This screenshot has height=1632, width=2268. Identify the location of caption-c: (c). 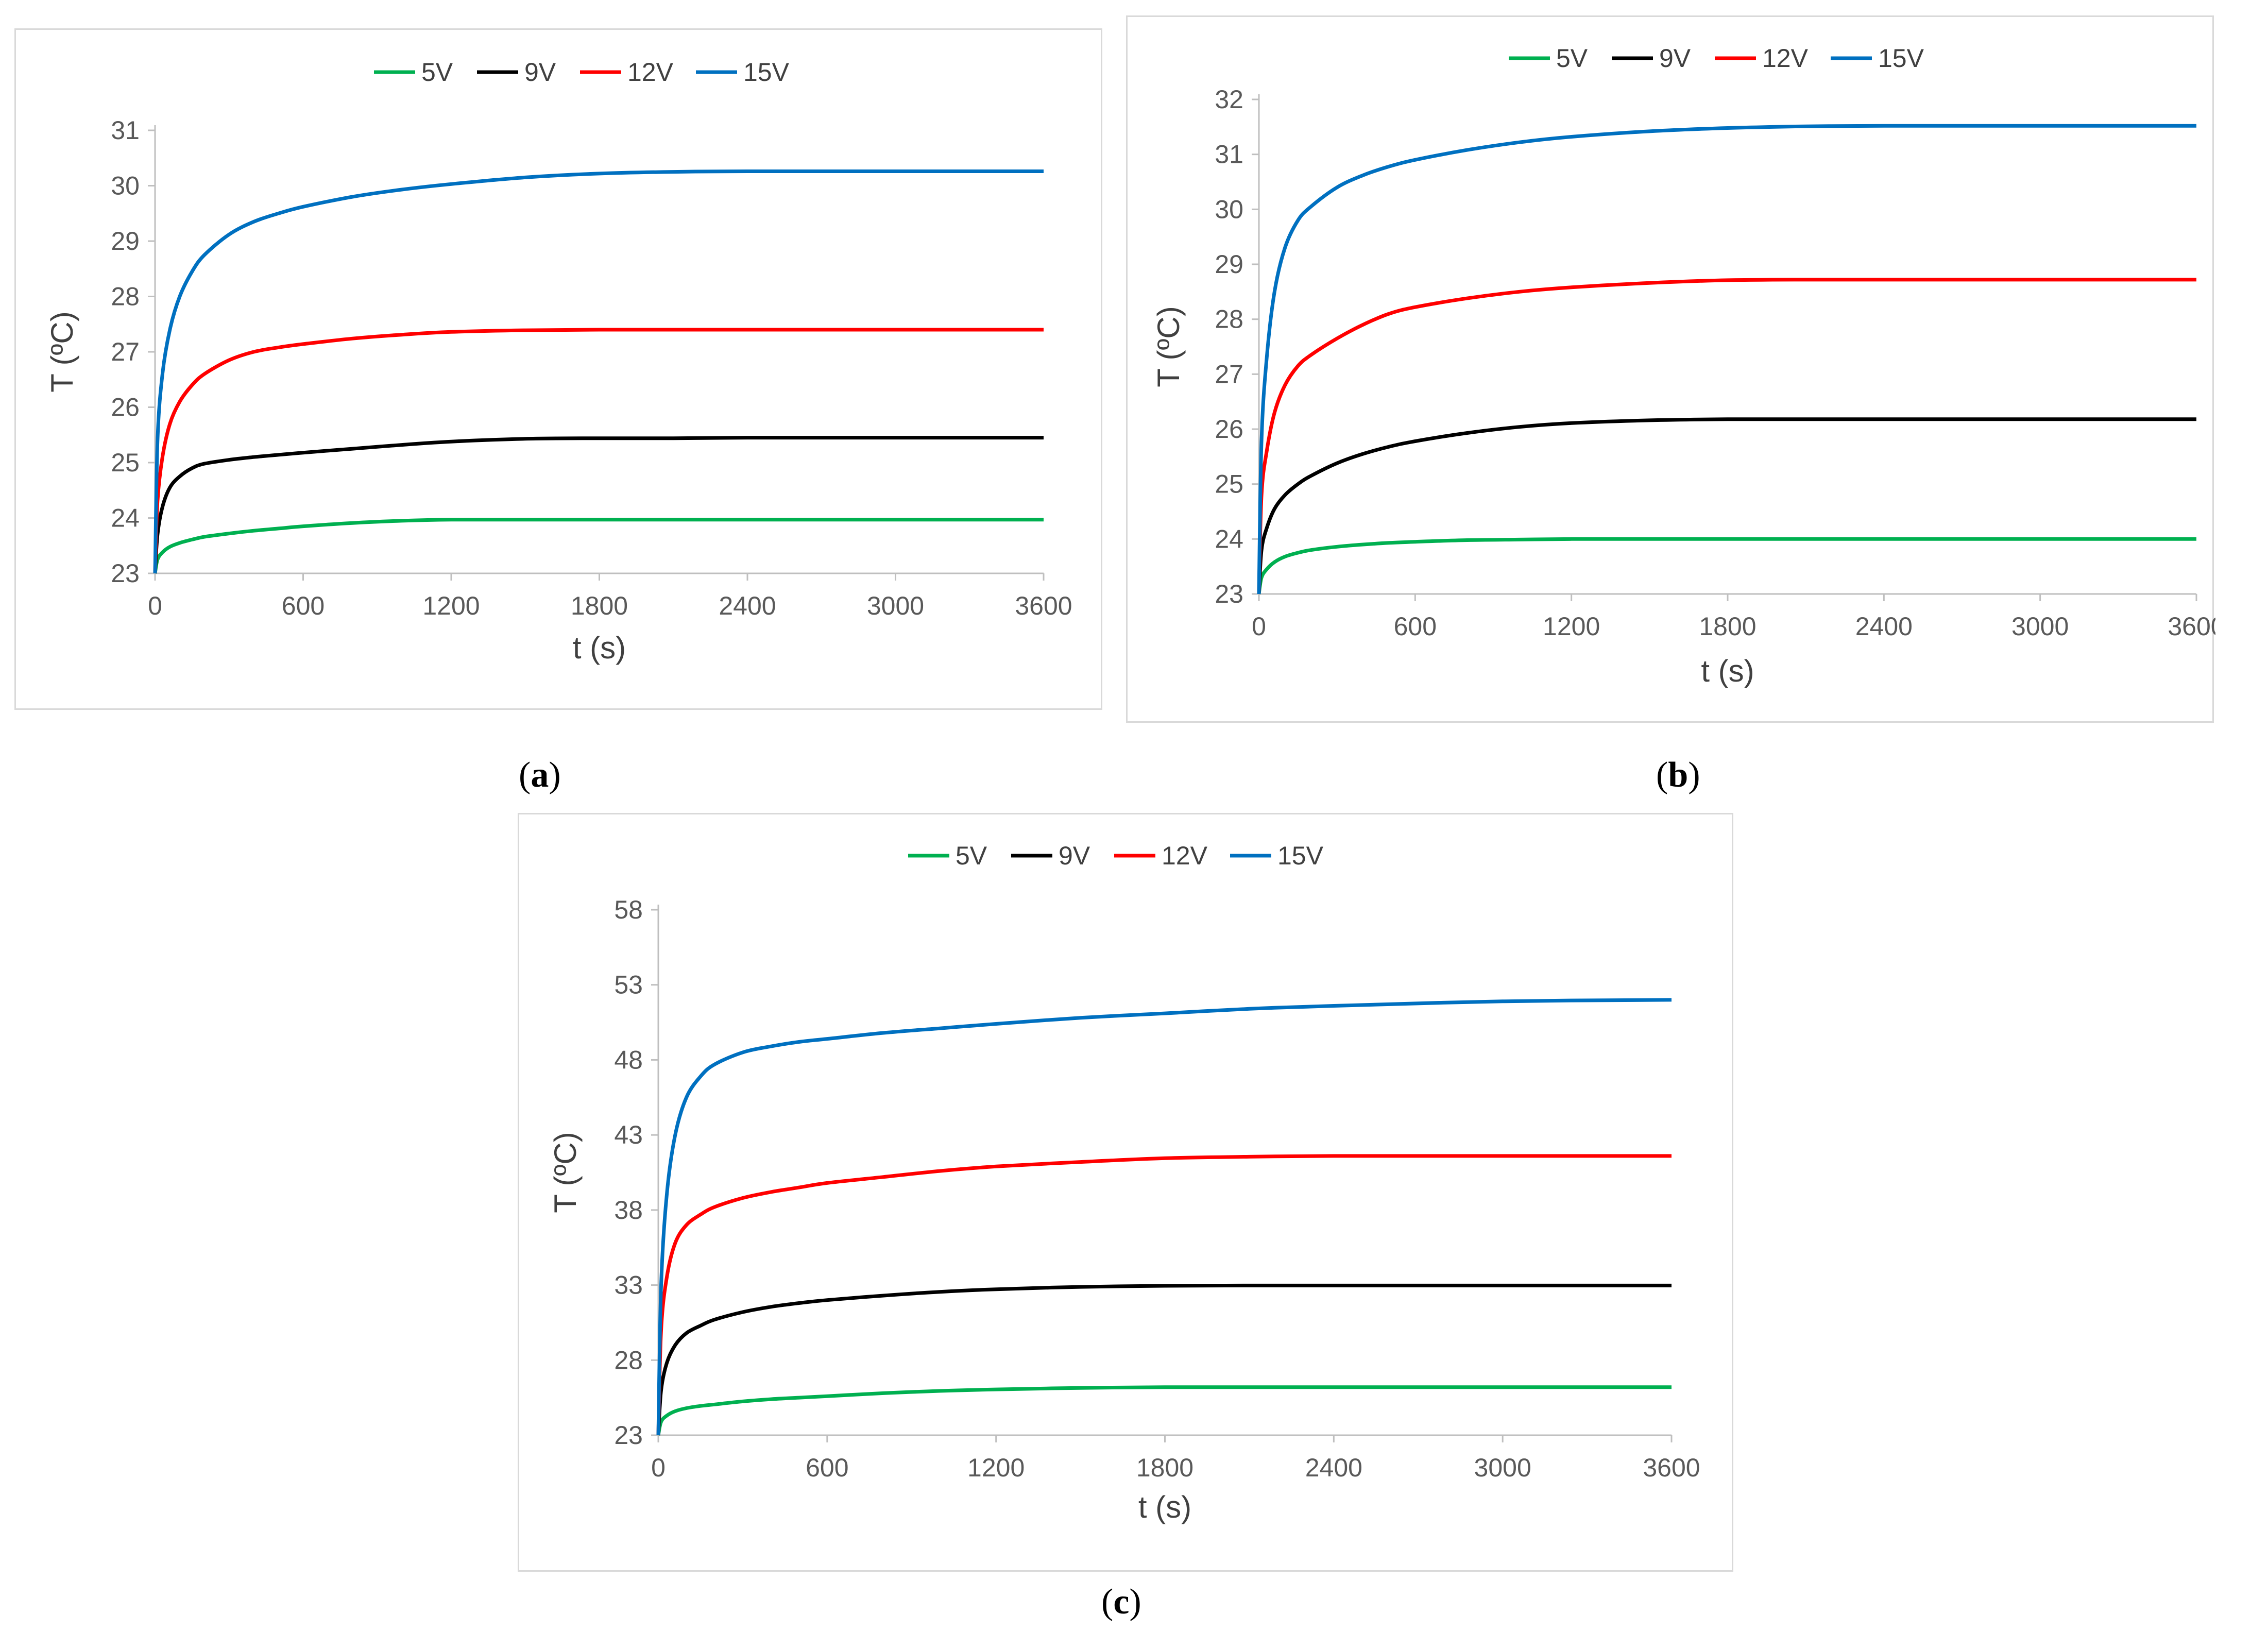
(1121, 1602).